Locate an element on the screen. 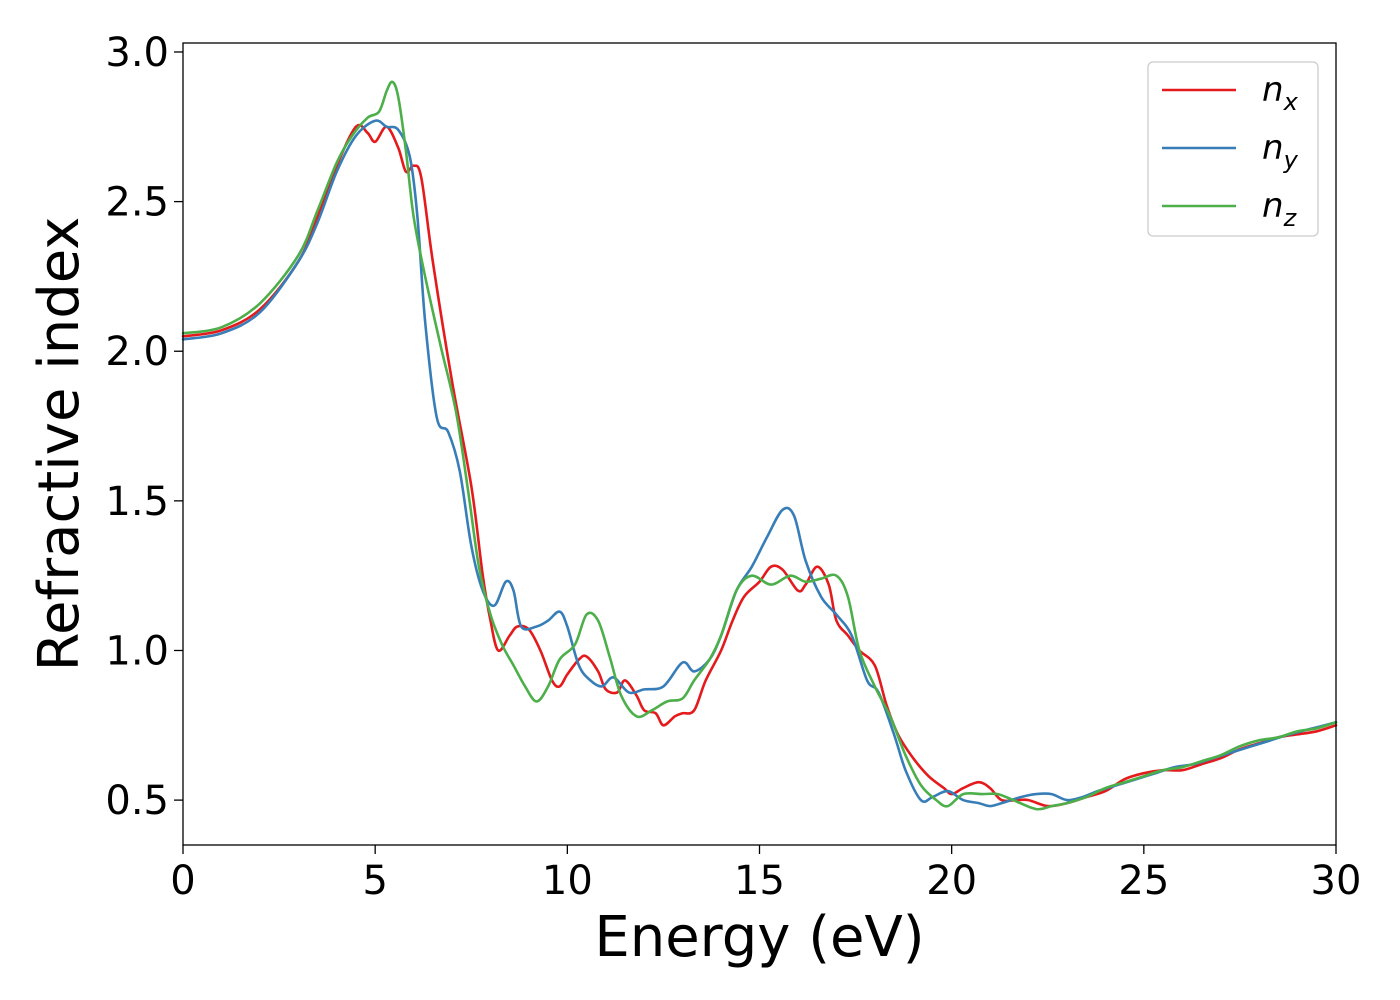  y-tick-label: 2.0 is located at coordinates (137, 352).